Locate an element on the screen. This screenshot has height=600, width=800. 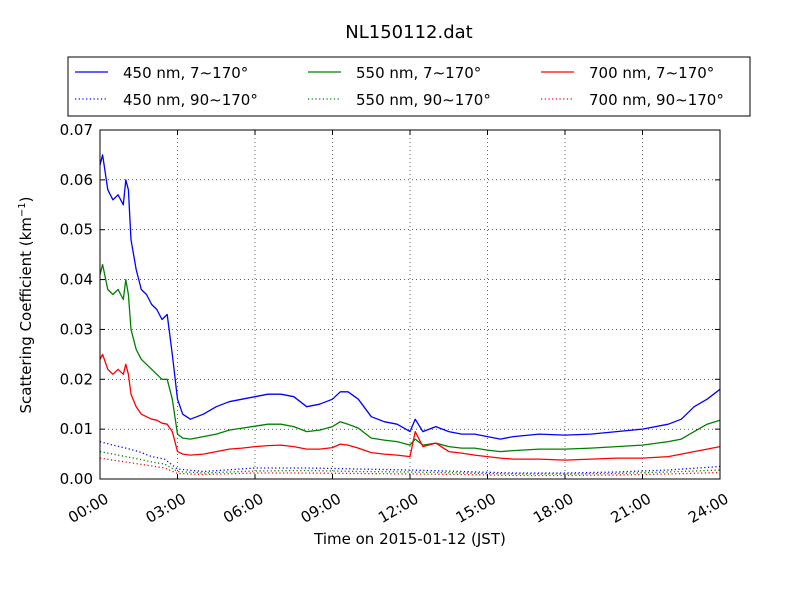
legend-box is located at coordinates (409, 86).